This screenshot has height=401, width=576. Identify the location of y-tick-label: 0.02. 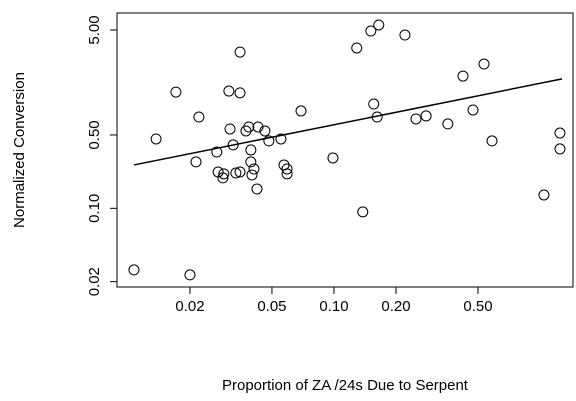
(94, 281).